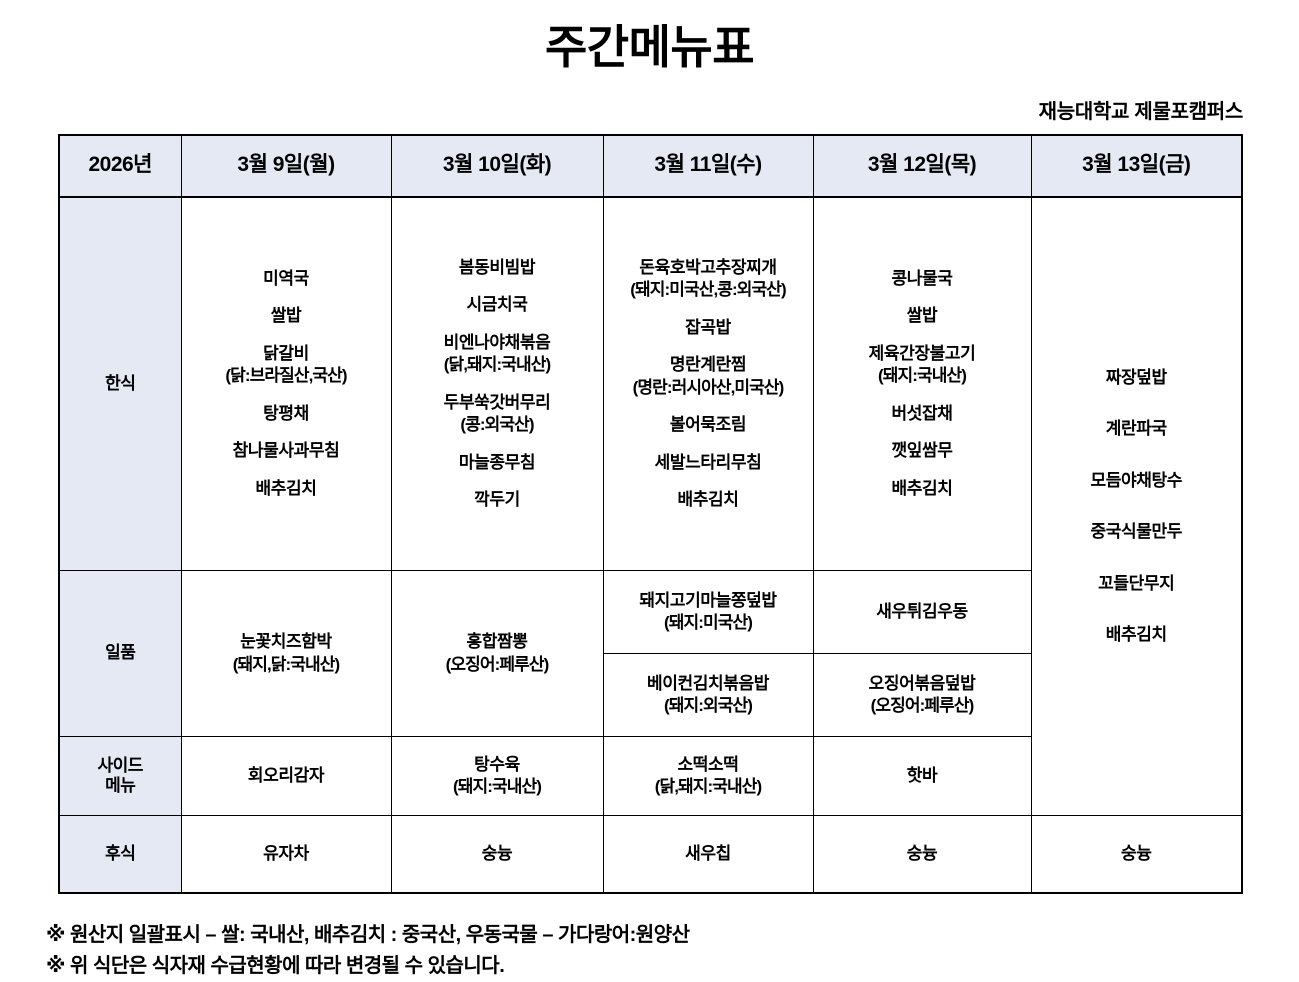  I want to click on table-row-dessert: 후식 유자차 숭늉 새우칩 숭늉 숭늉, so click(650, 854).